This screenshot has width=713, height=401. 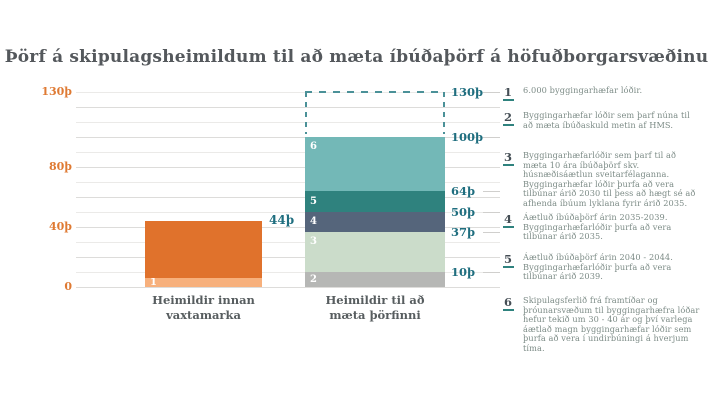 What do you see at coordinates (375, 164) in the screenshot?
I see `bar-segment: 6` at bounding box center [375, 164].